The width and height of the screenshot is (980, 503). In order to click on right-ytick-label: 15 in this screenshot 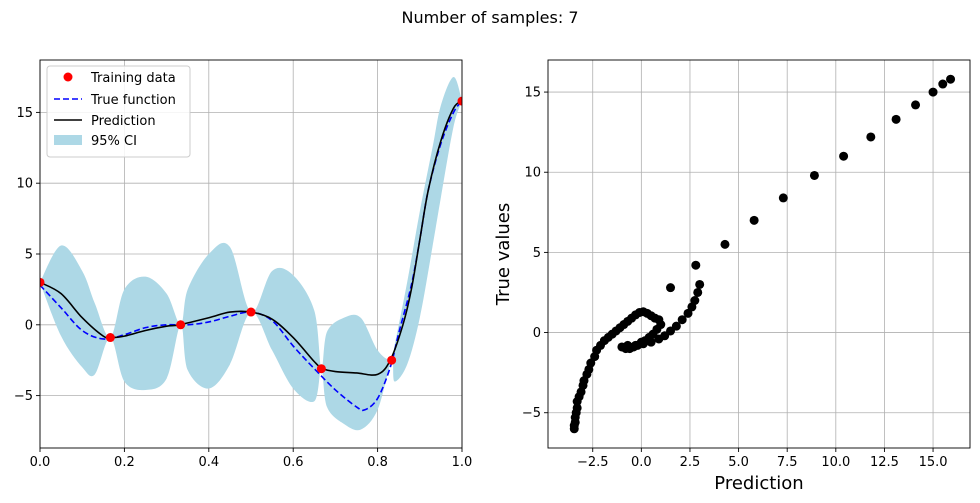, I will do `click(532, 93)`.